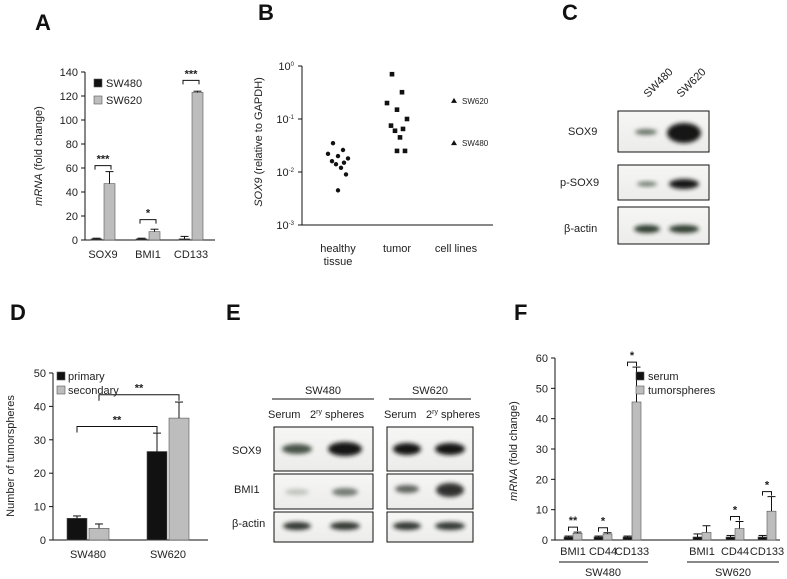 Image resolution: width=787 pixels, height=579 pixels. I want to click on panel-f-bar-tumorspheres-1-cd44, so click(607, 537).